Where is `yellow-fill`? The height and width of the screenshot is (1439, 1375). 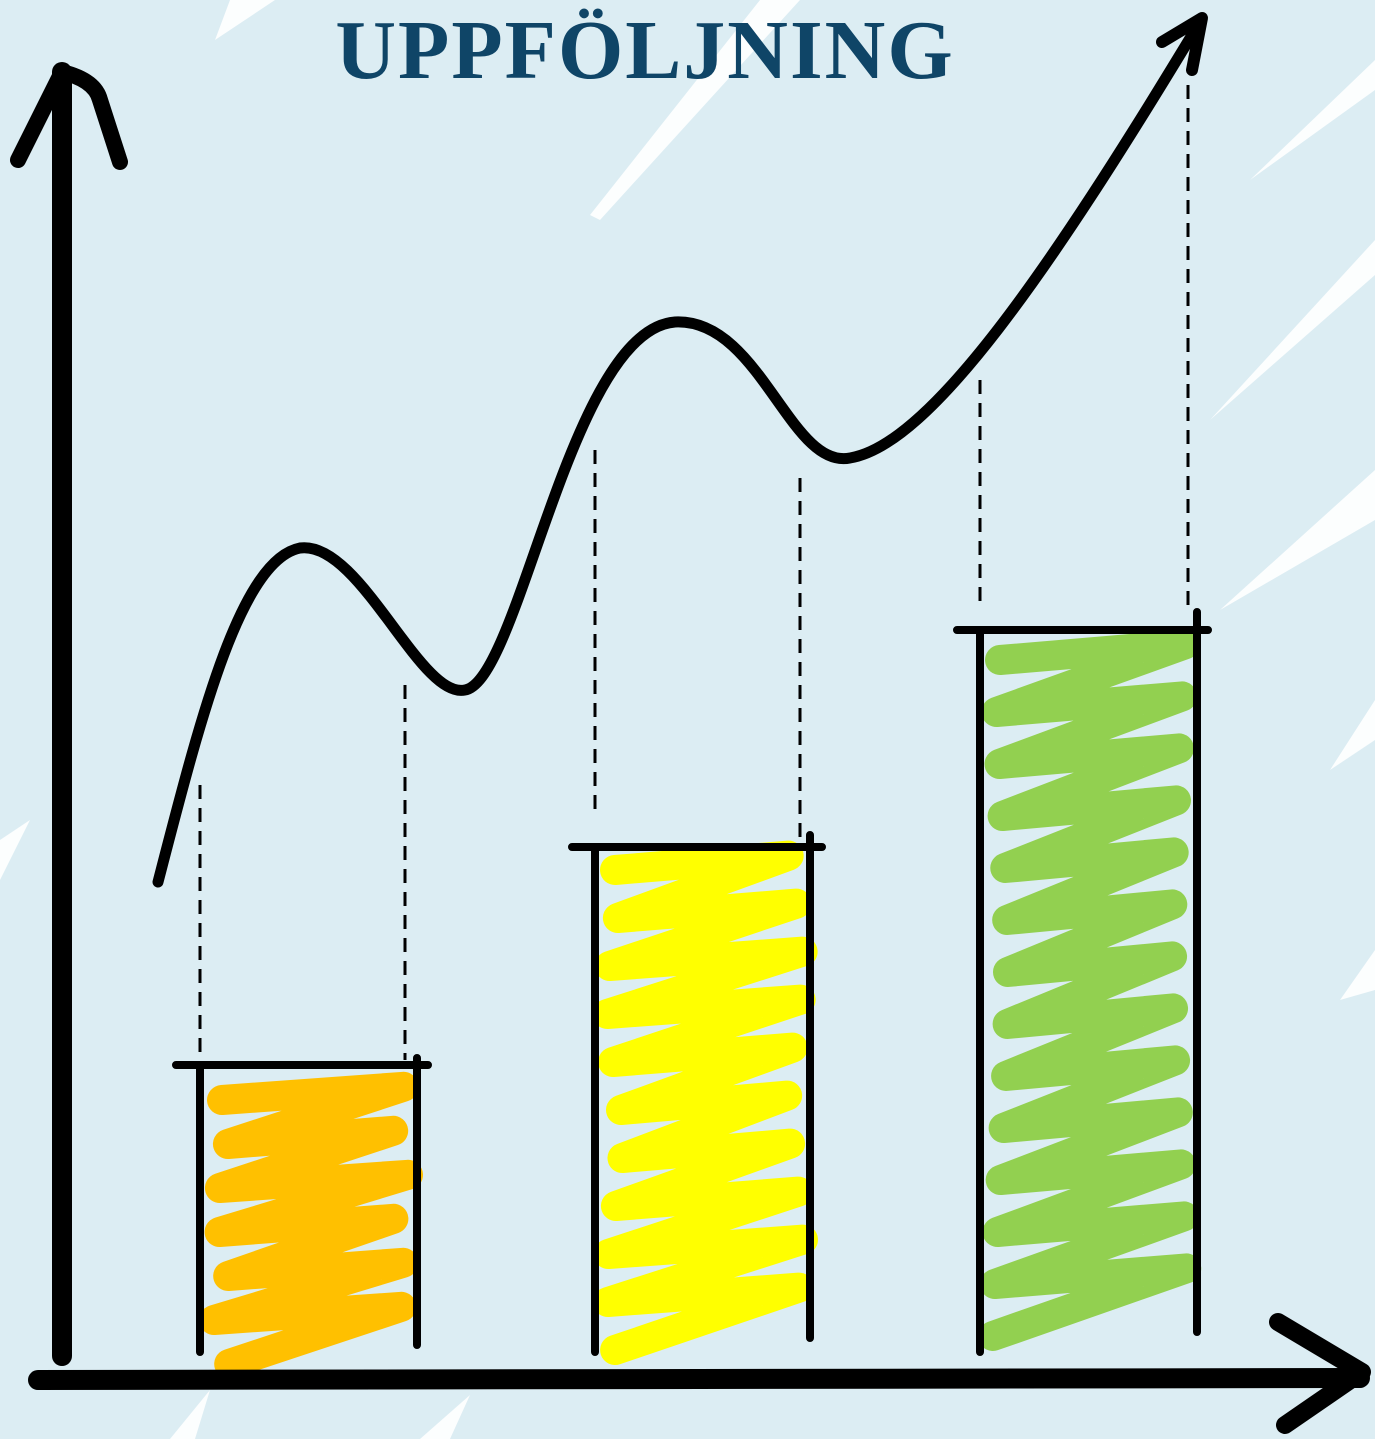
yellow-fill is located at coordinates (705, 1102).